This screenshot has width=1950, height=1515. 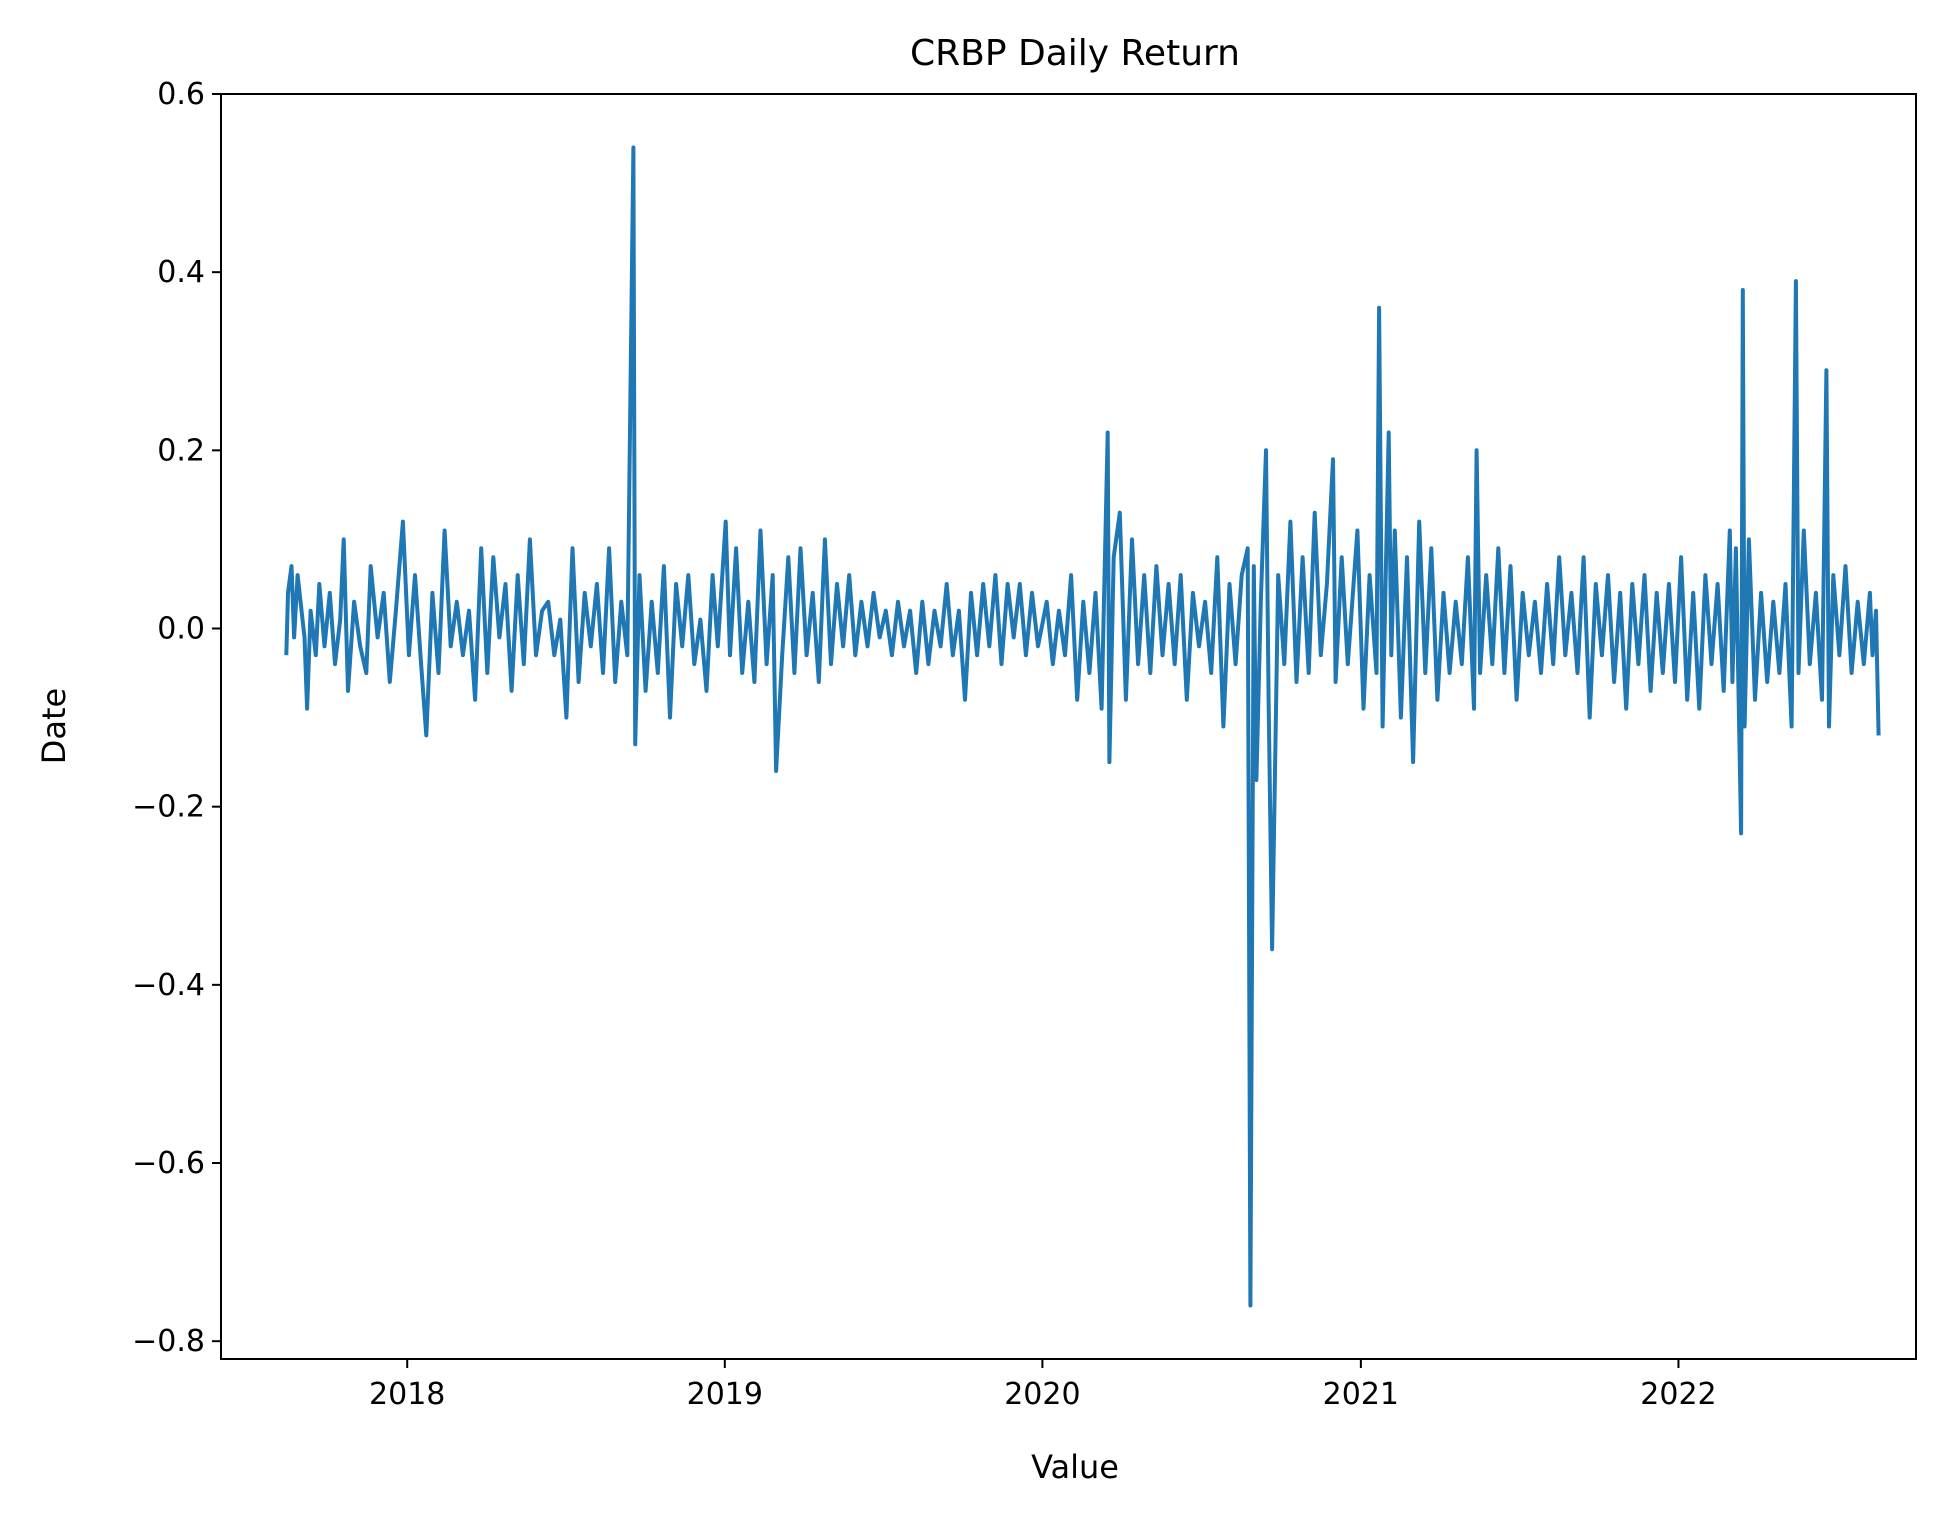 I want to click on y-tick-label: −0.2, so click(x=168, y=807).